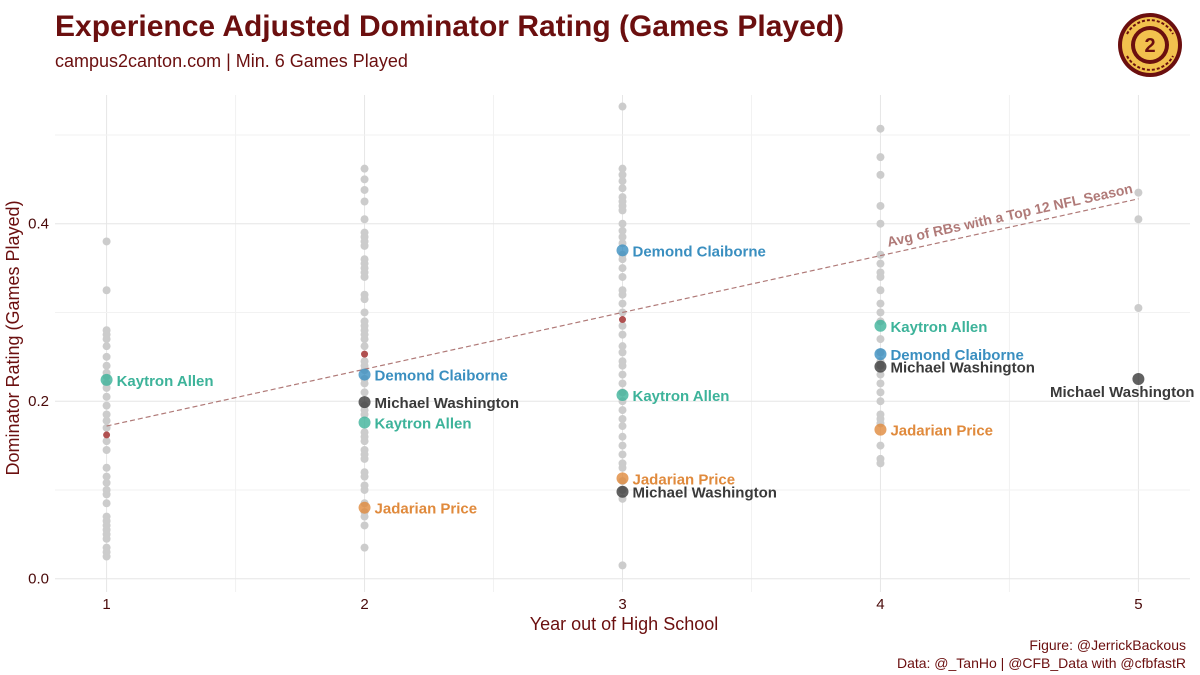  What do you see at coordinates (1149, 46) in the screenshot?
I see `svg-text: 2` at bounding box center [1149, 46].